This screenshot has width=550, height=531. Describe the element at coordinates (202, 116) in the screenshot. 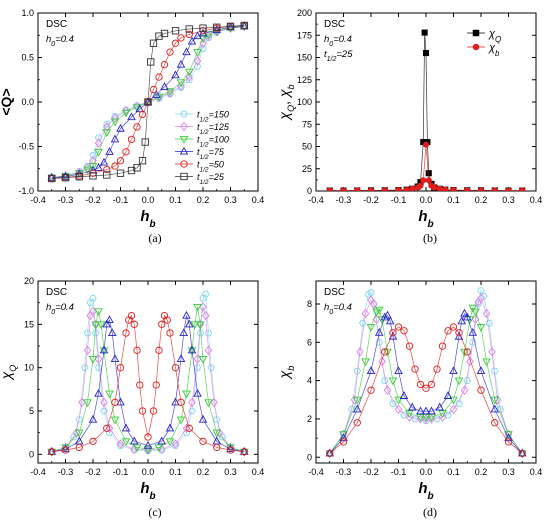

I see `legend-item: t1/2=150` at that location.